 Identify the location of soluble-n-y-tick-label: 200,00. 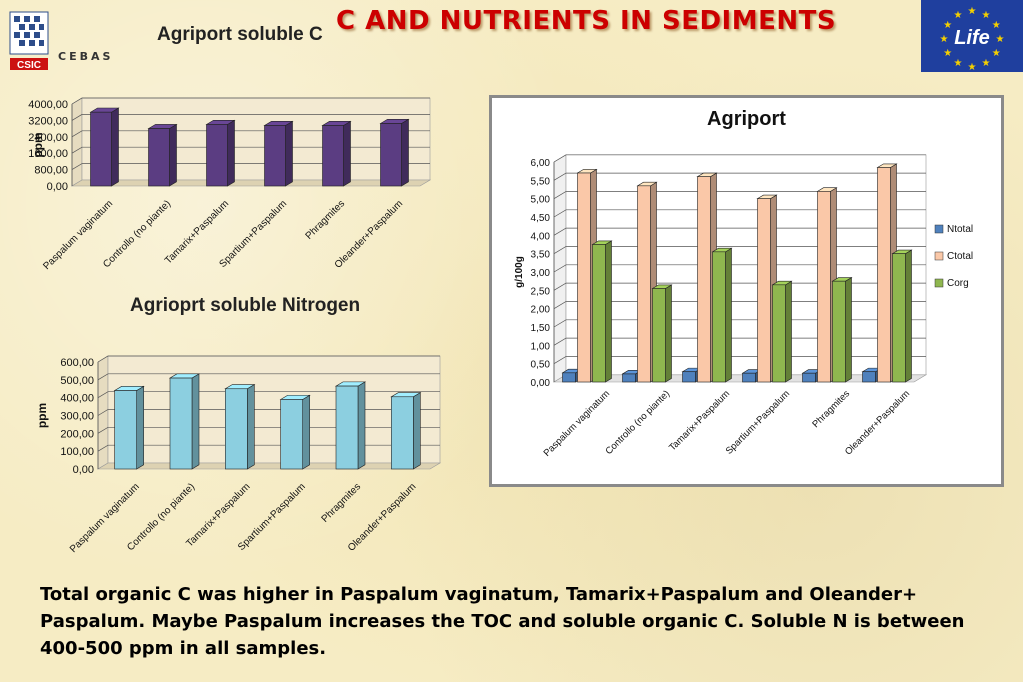
(77, 434).